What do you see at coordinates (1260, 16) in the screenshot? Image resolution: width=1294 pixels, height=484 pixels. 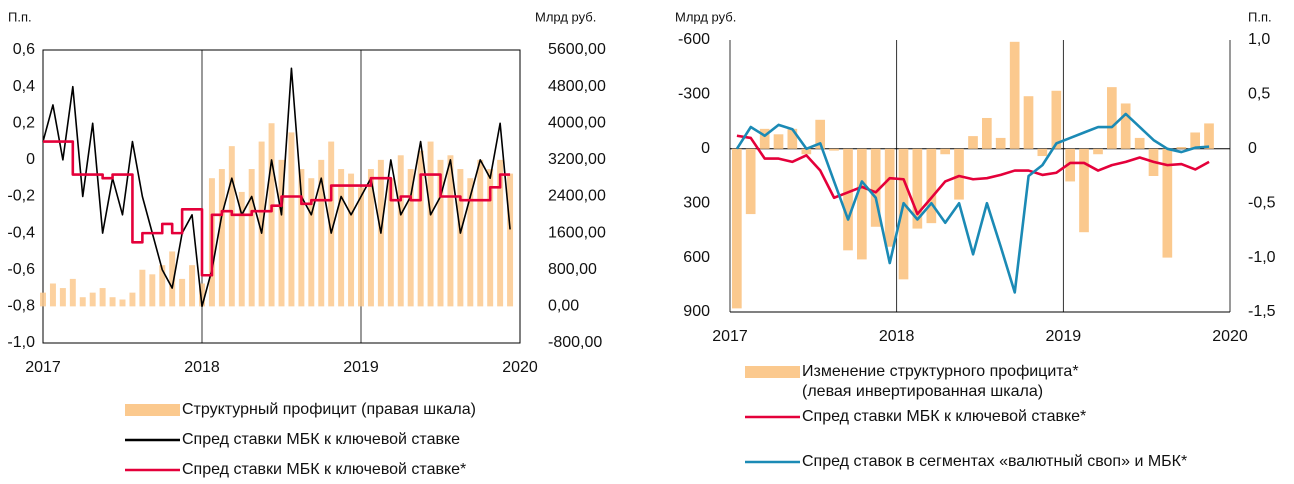 I see `axis-unit: П.п.` at bounding box center [1260, 16].